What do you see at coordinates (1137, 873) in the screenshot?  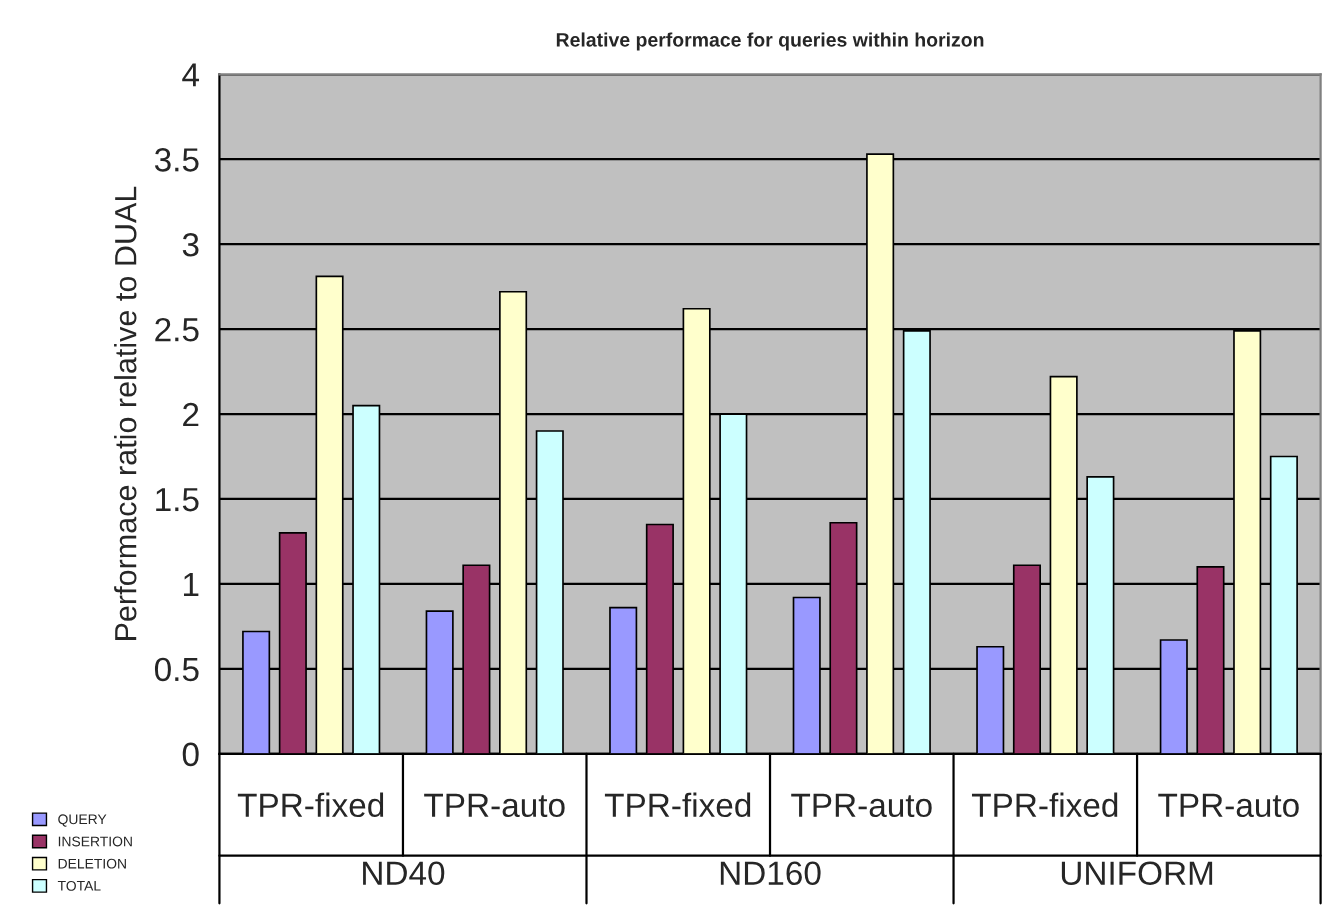 I see `text: UNIFORM` at bounding box center [1137, 873].